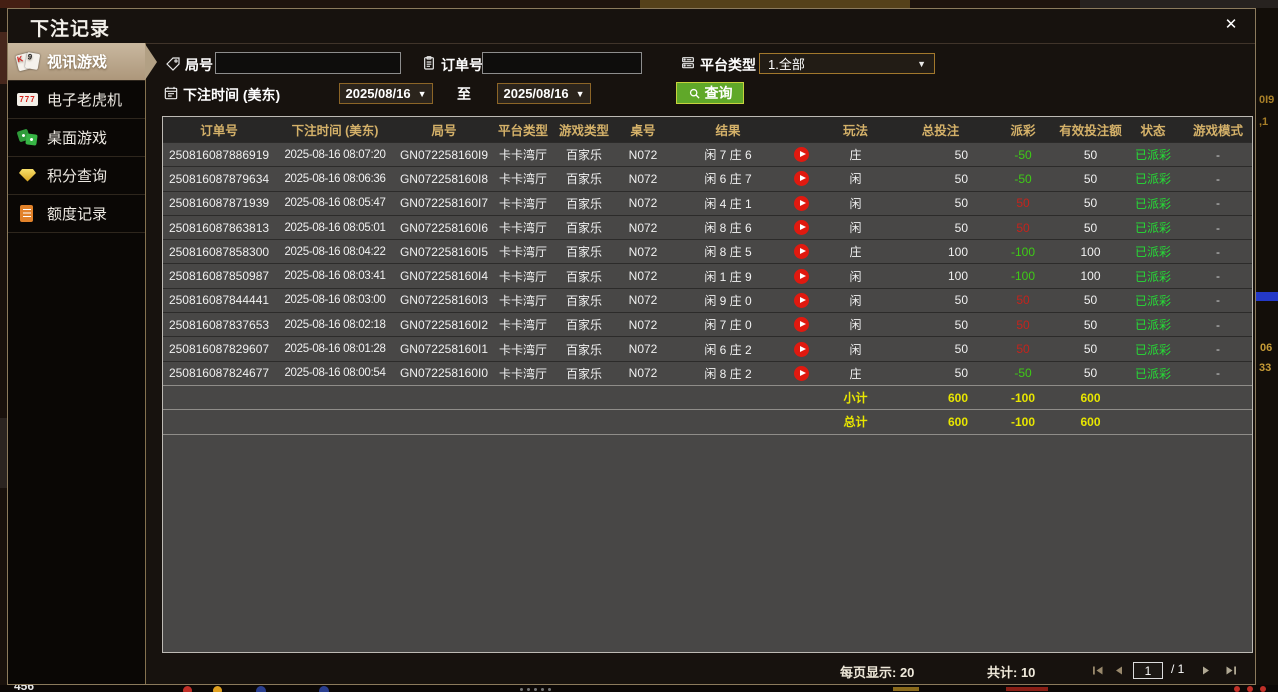  I want to click on order-no-input, so click(562, 63).